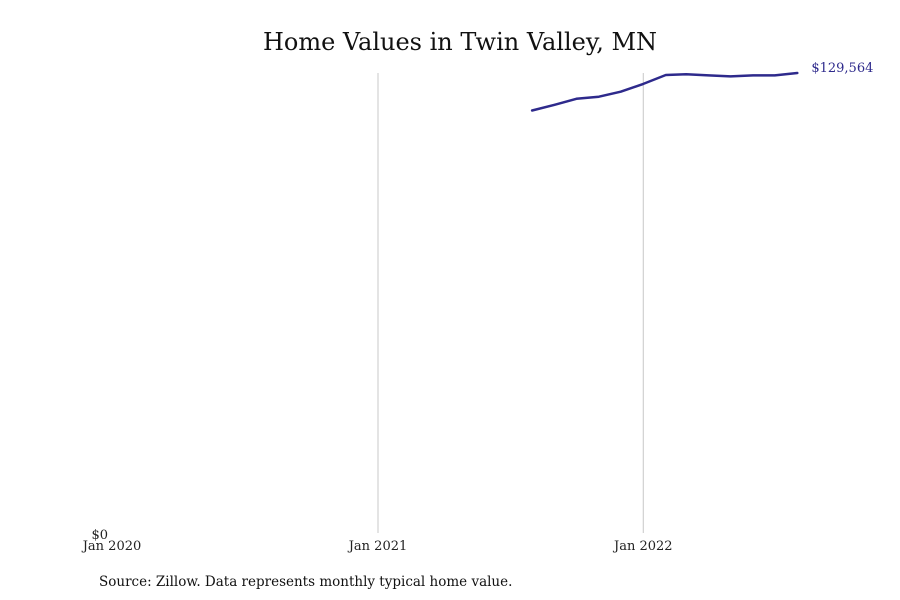 The height and width of the screenshot is (600, 900). What do you see at coordinates (664, 91) in the screenshot?
I see `series-line` at bounding box center [664, 91].